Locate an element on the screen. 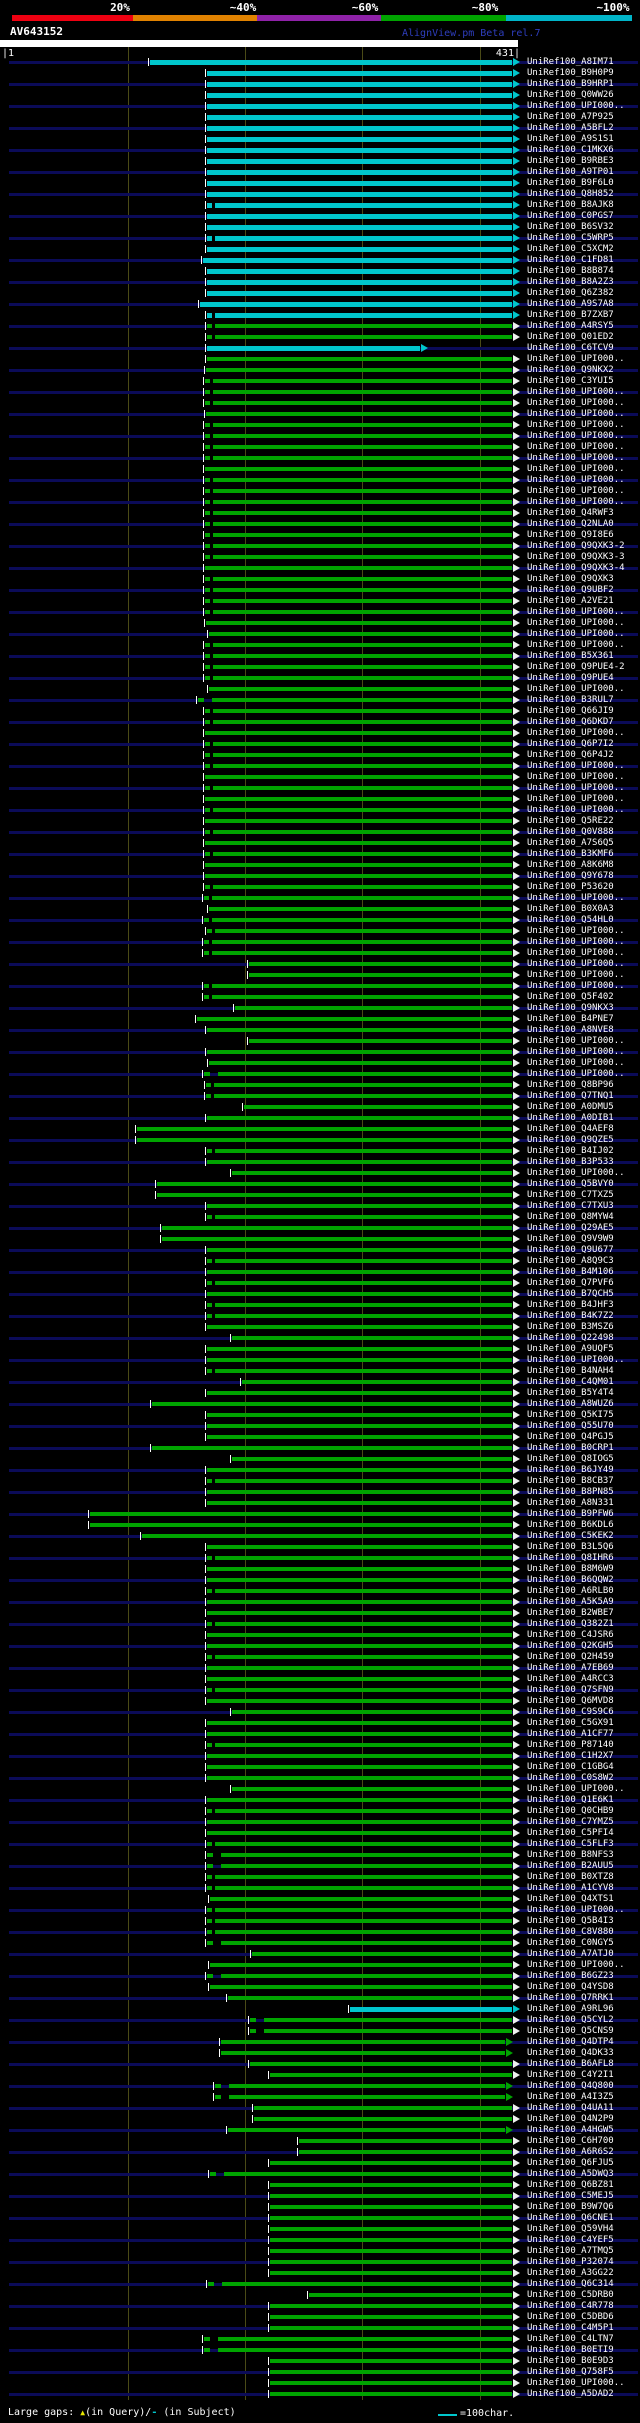  subject-label: UniRef100_Q1E6K1 is located at coordinates (570, 1800).